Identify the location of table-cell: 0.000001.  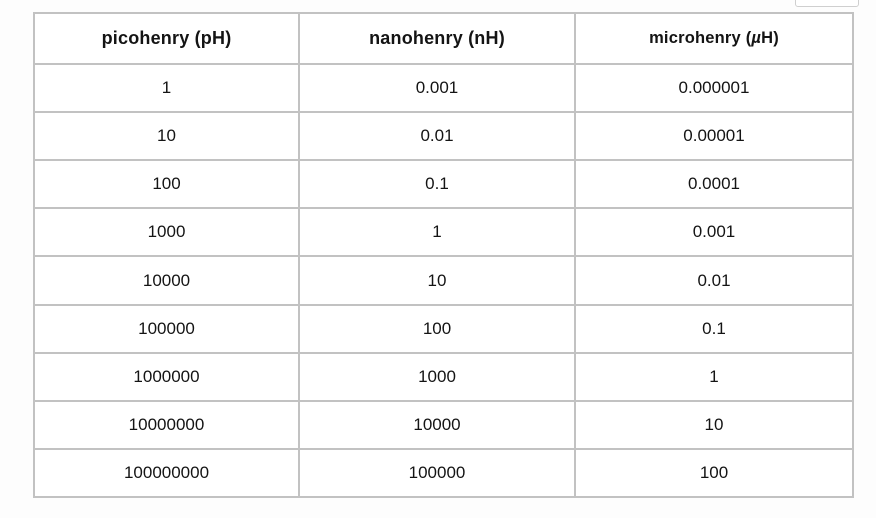
(714, 88).